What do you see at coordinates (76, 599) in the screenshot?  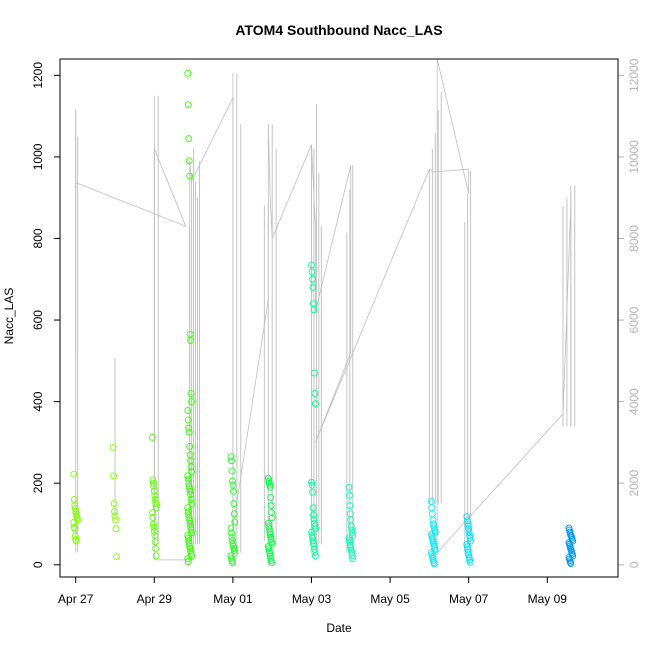 I see `x-tick-label-0: Apr 27` at bounding box center [76, 599].